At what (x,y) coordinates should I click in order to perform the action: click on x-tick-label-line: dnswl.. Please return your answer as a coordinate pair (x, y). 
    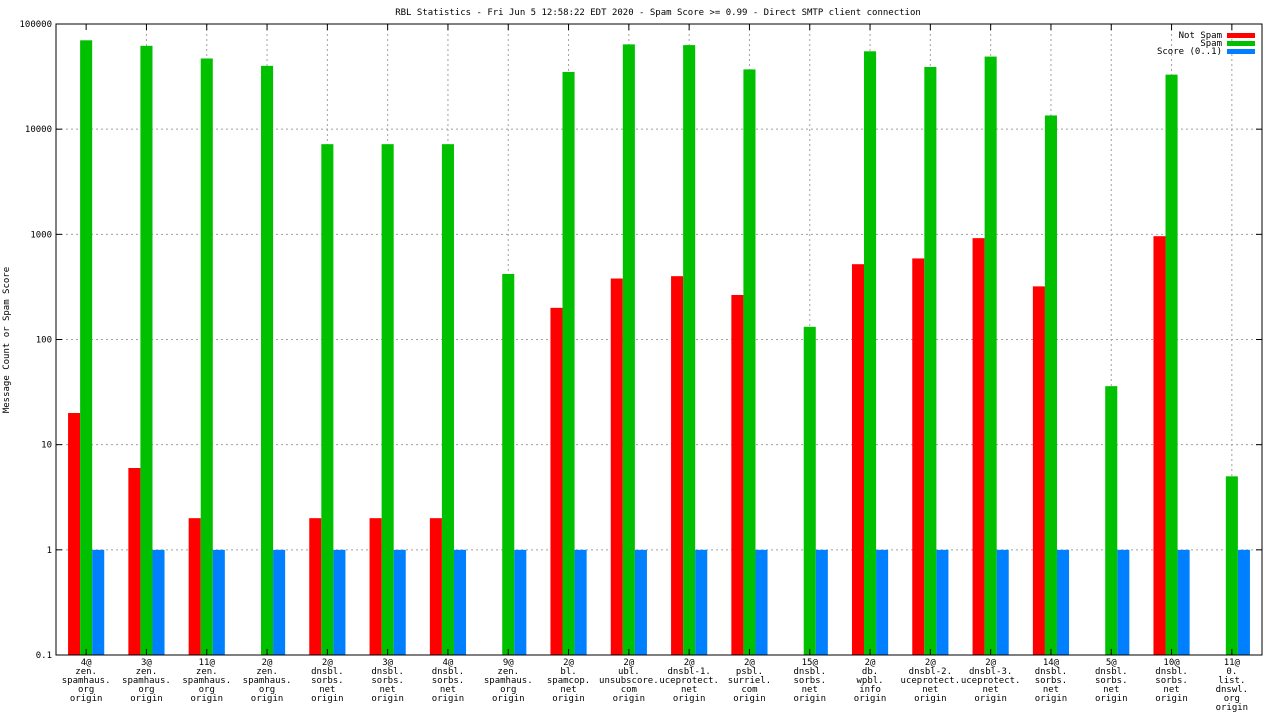
    Looking at the image, I should click on (1232, 690).